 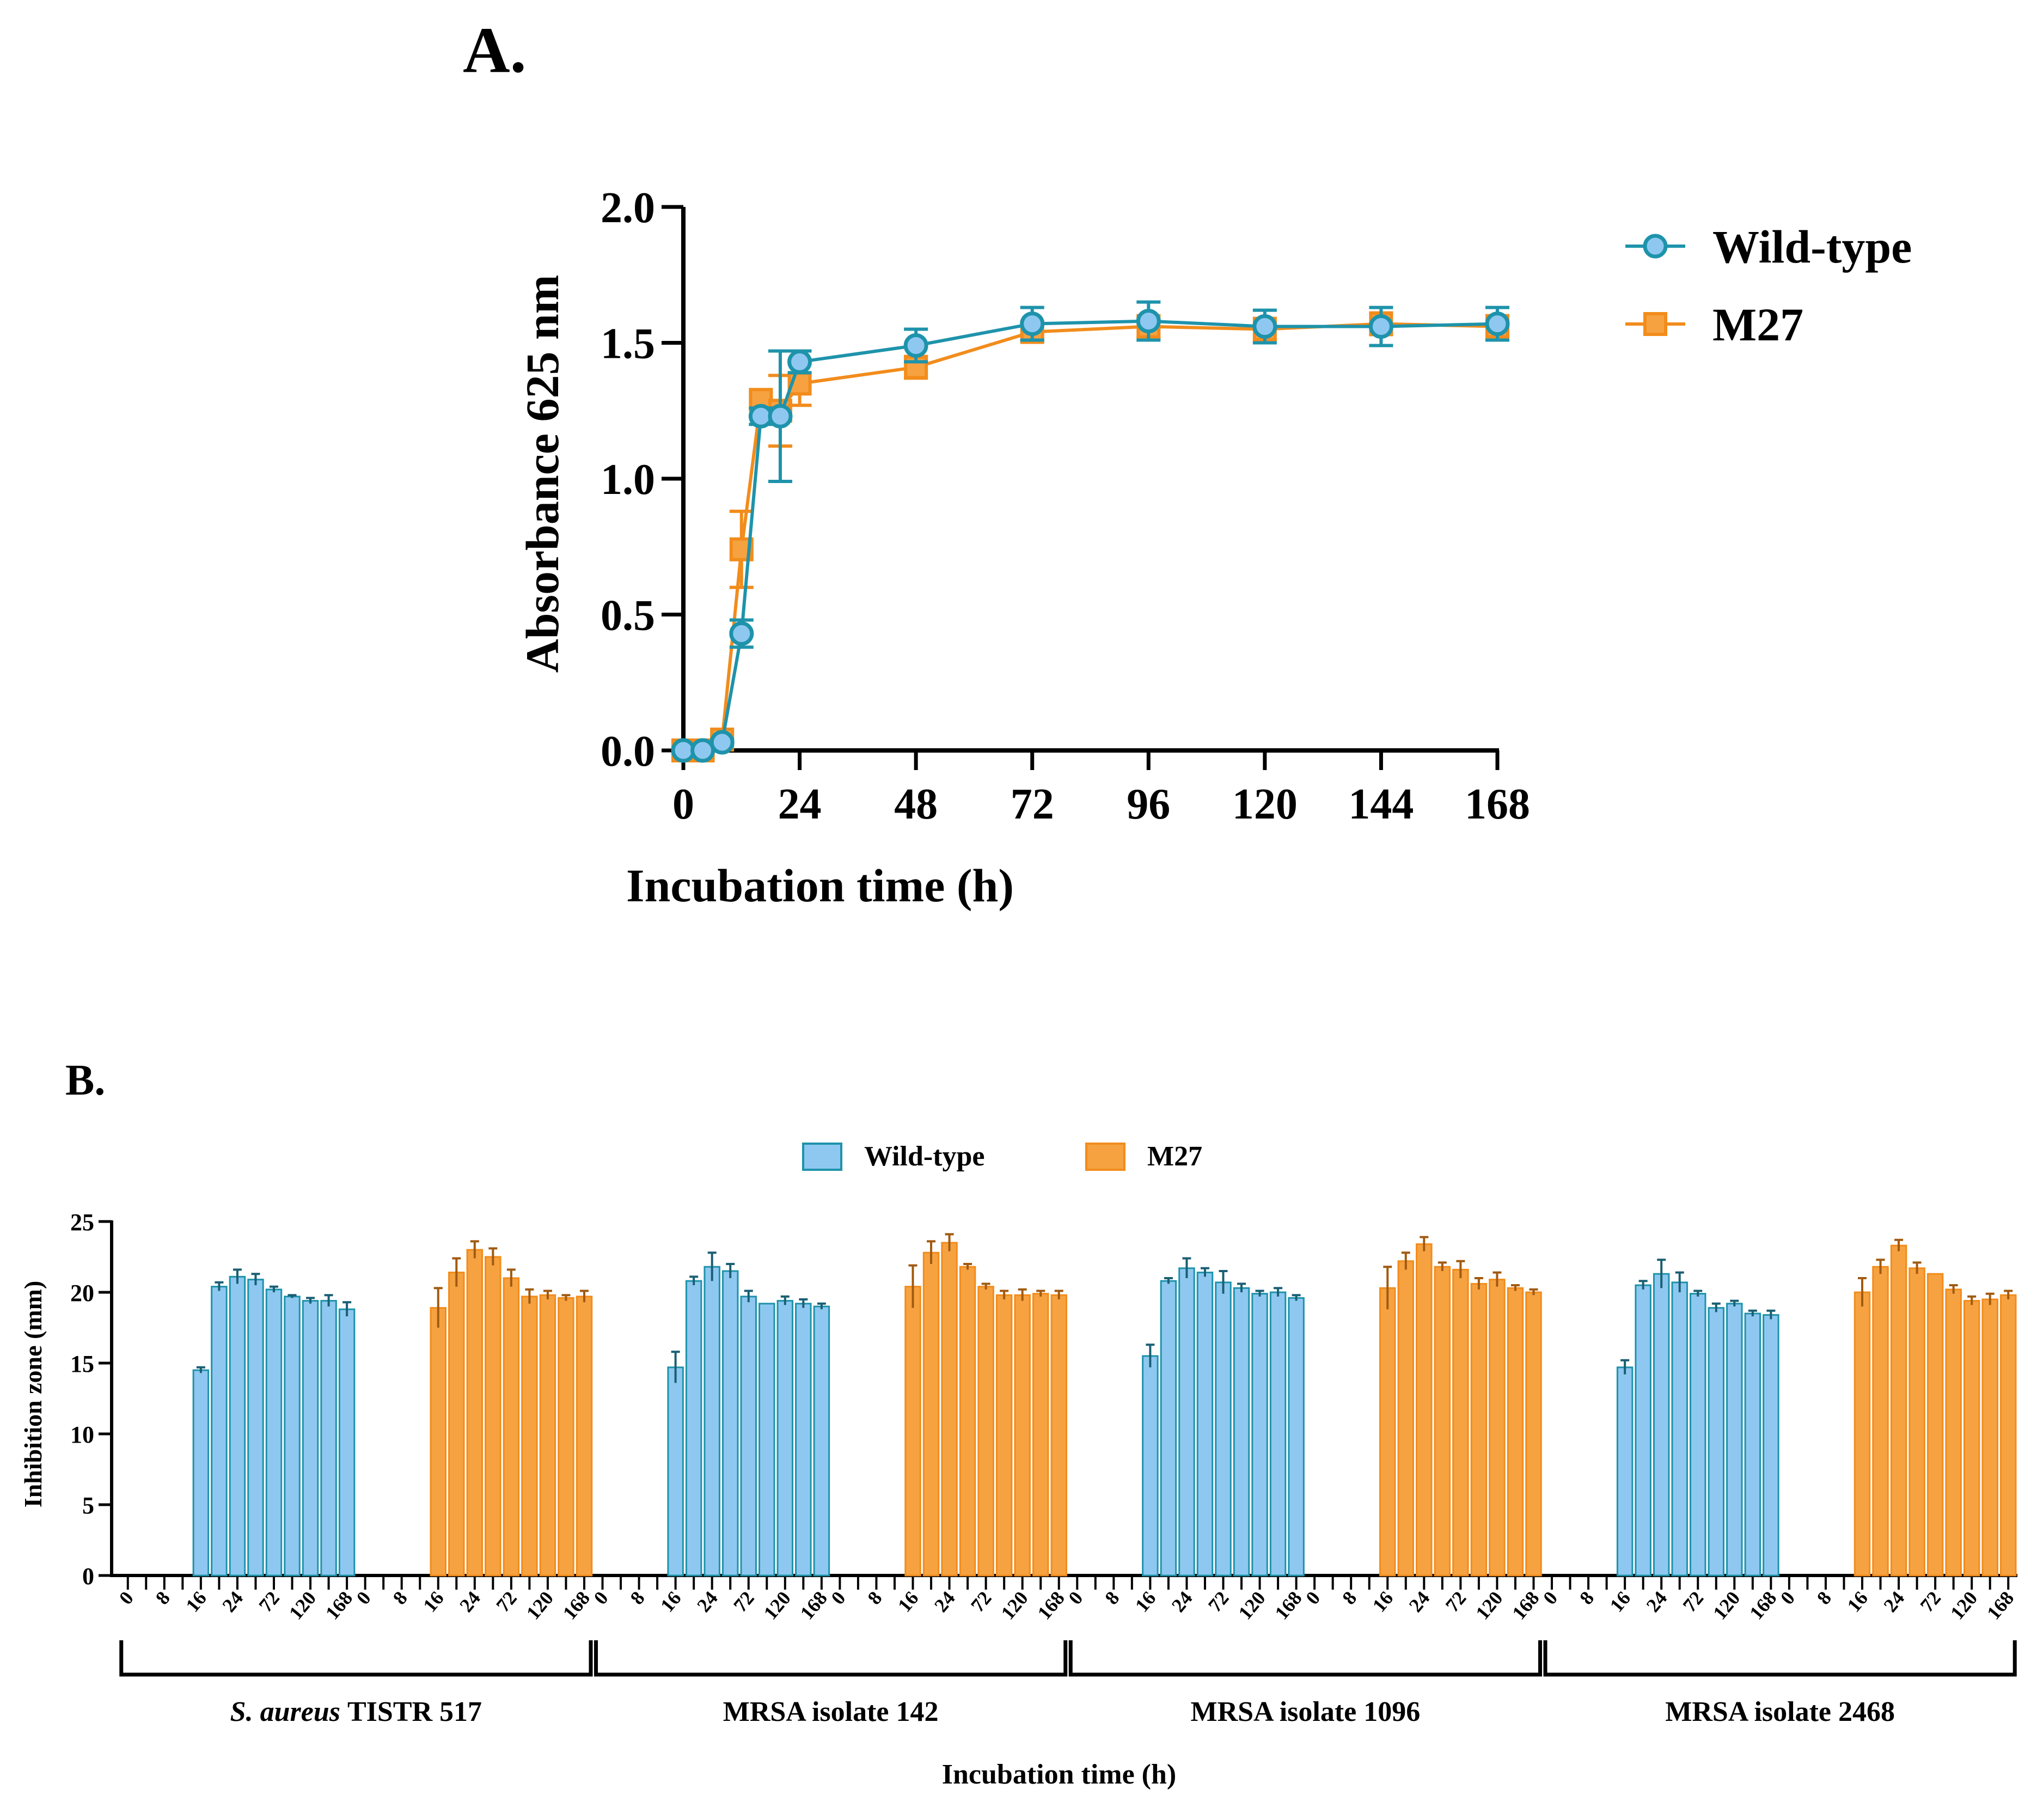 What do you see at coordinates (1148, 804) in the screenshot?
I see `panel-a-x-tick-label: 96` at bounding box center [1148, 804].